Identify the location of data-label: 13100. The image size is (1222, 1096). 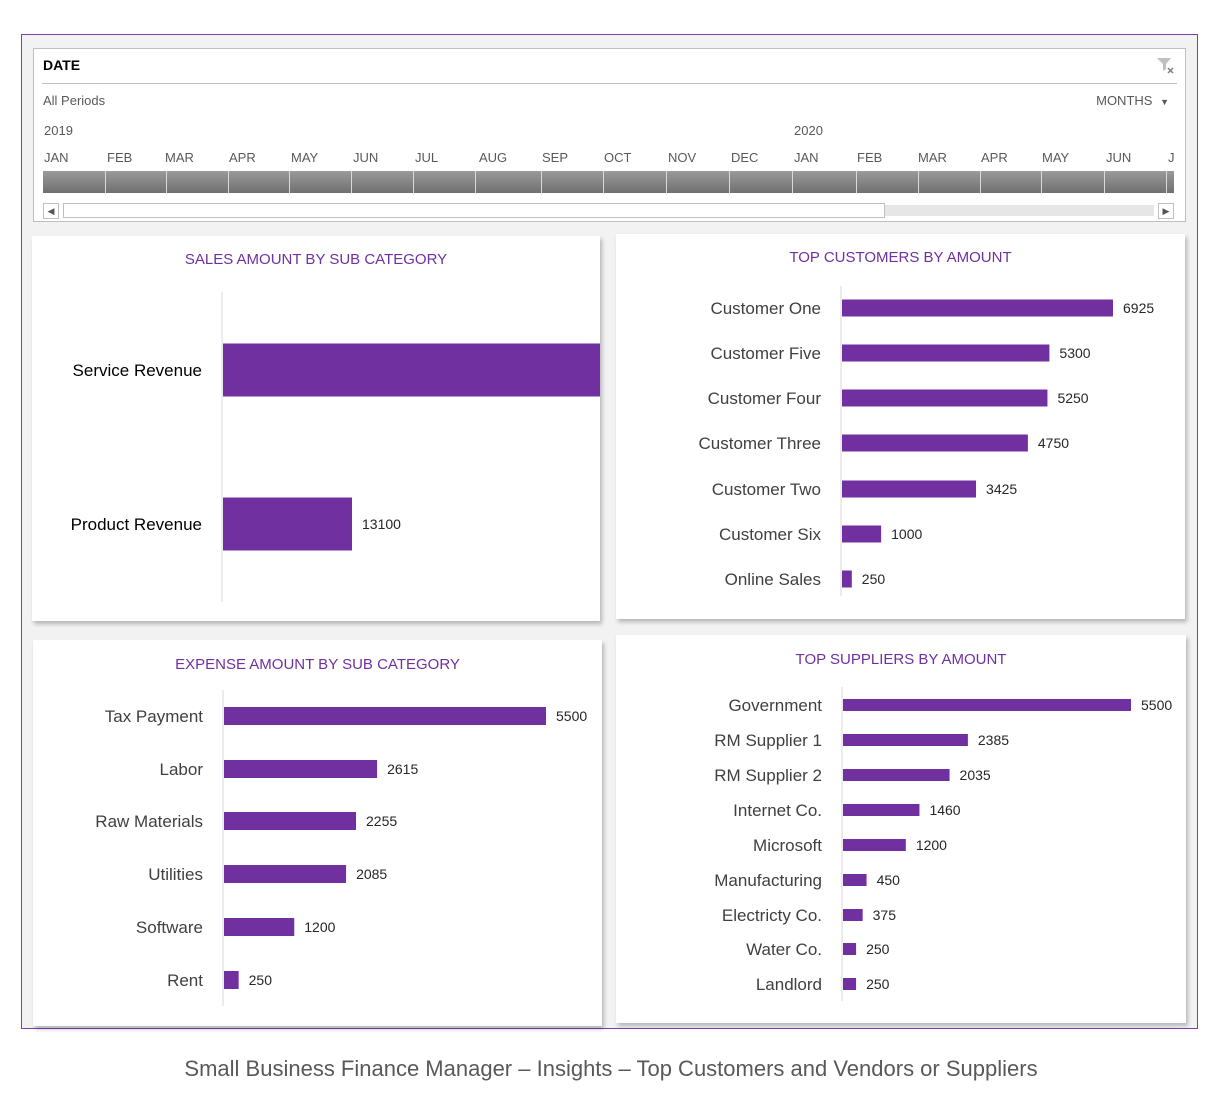
(381, 524).